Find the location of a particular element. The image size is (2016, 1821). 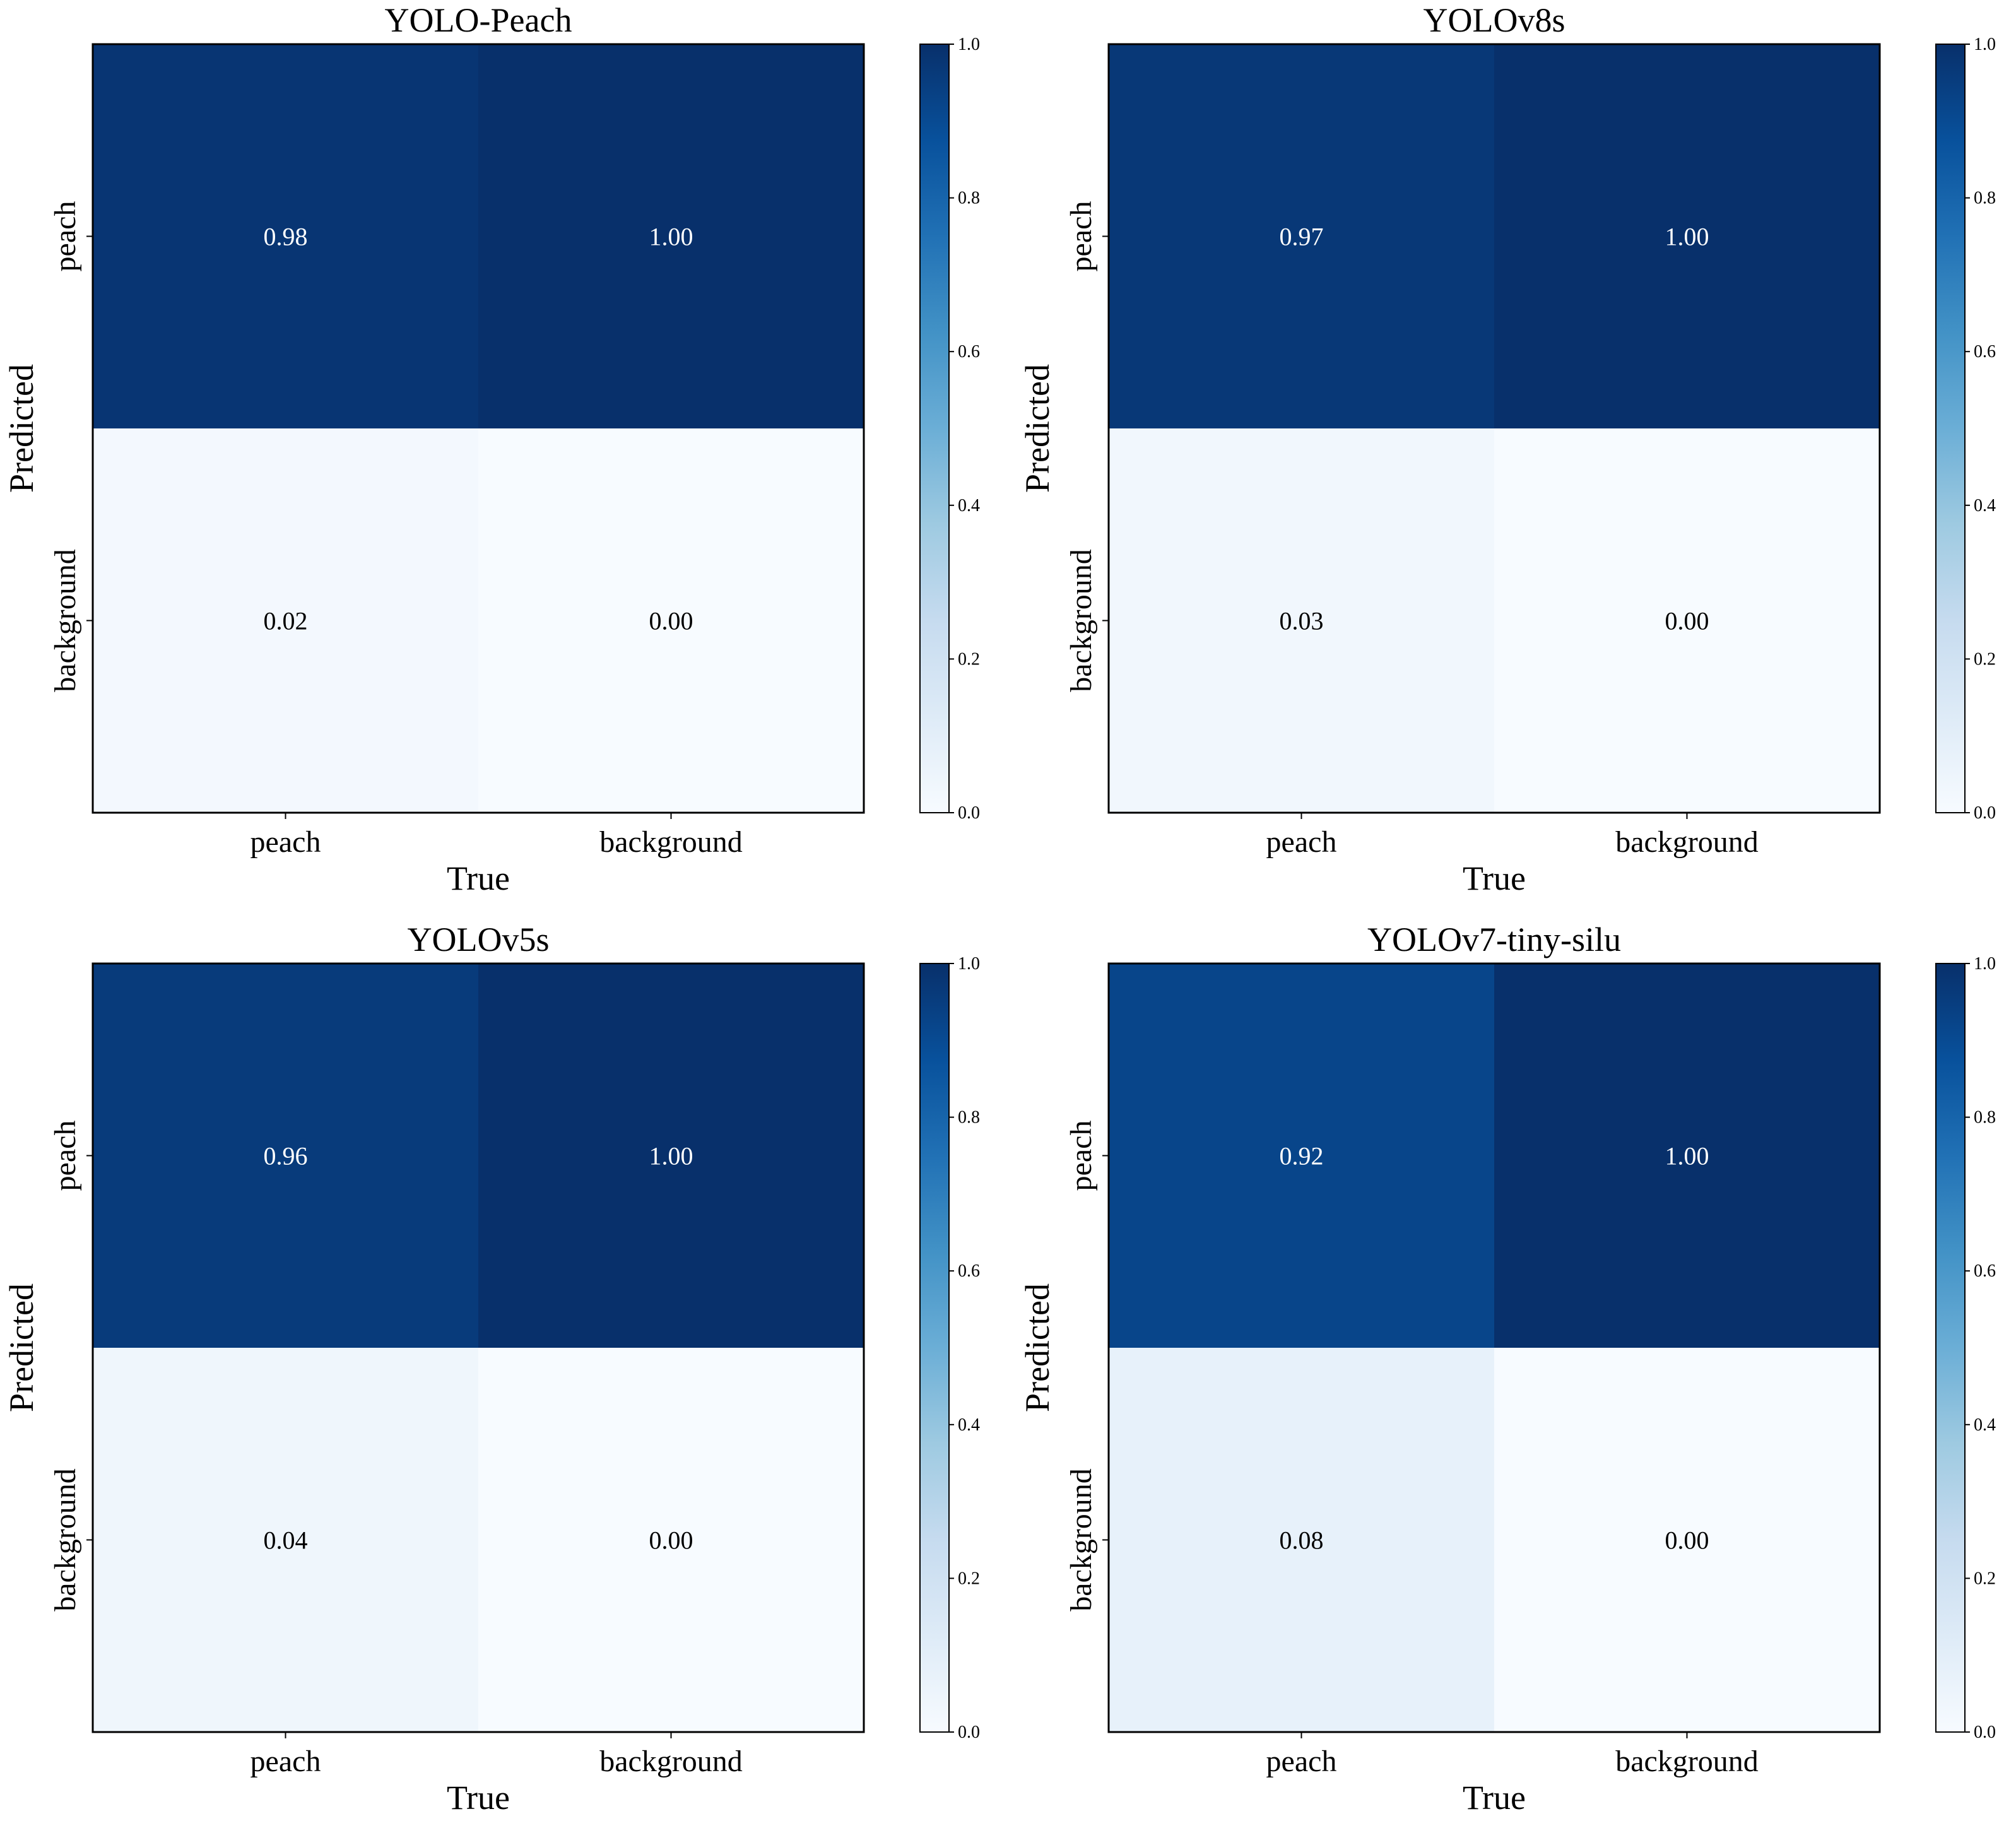

cell-value-label: 0.08 is located at coordinates (1302, 1540).